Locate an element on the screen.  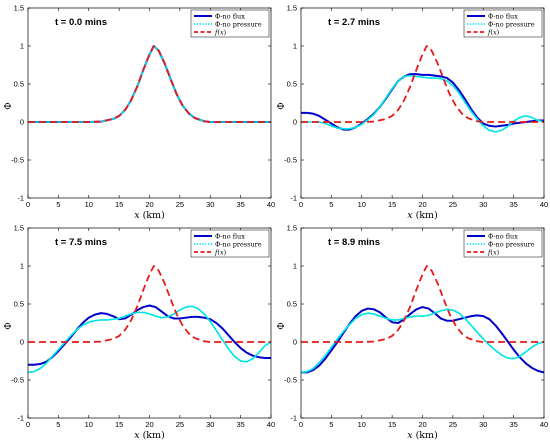
panel-title: t = 2.7 mins is located at coordinates (354, 22).